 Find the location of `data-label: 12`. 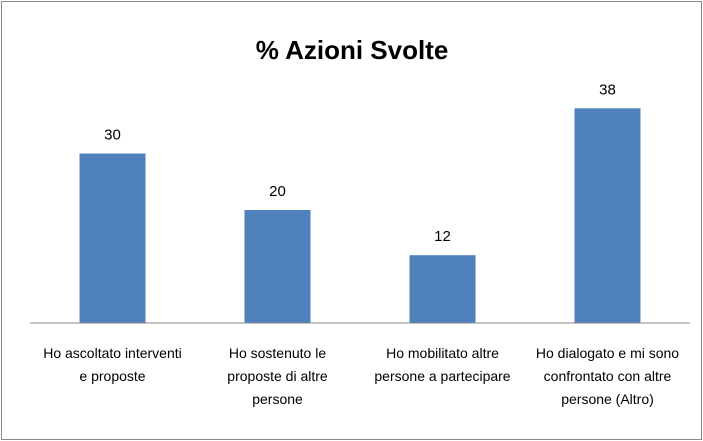

data-label: 12 is located at coordinates (442, 236).